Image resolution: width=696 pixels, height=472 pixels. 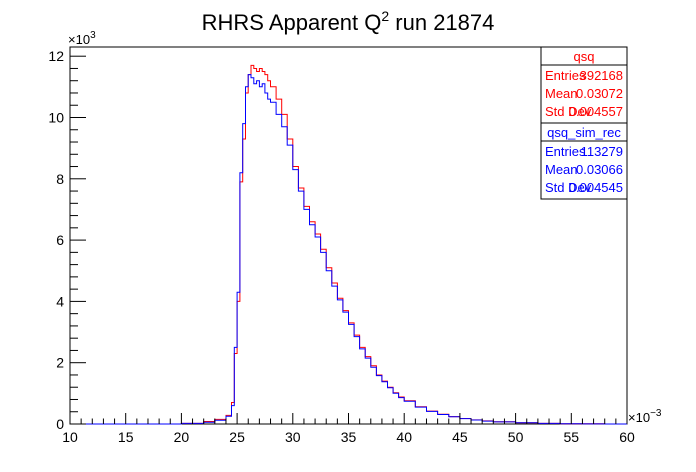 I want to click on y-tick-label: 0, so click(x=60, y=424).